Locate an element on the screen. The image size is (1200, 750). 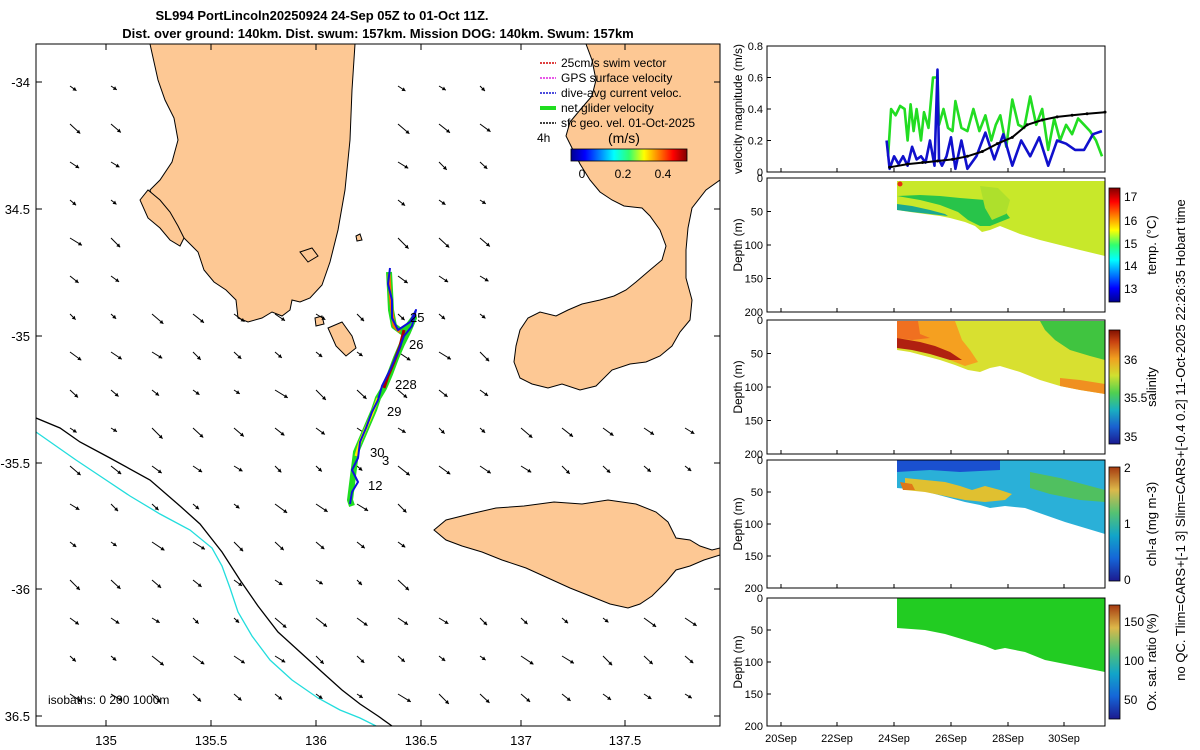
date-tick-26sep: 26Sep is located at coordinates (951, 739).